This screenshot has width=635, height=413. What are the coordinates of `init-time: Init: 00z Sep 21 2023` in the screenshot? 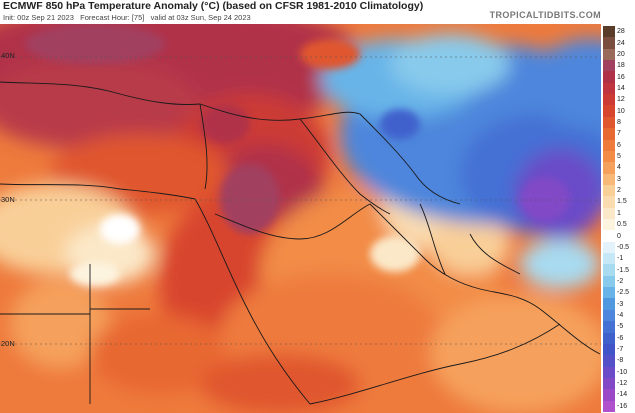 It's located at (38, 17).